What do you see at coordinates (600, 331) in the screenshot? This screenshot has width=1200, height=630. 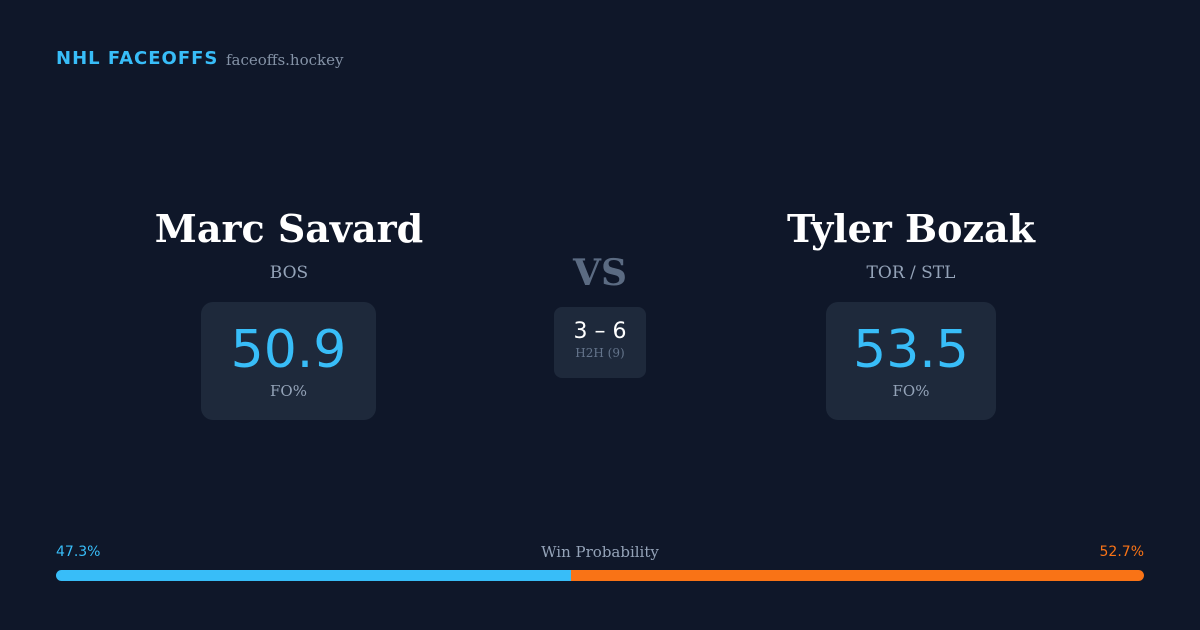 I see `h2h-score: 3 – 6` at bounding box center [600, 331].